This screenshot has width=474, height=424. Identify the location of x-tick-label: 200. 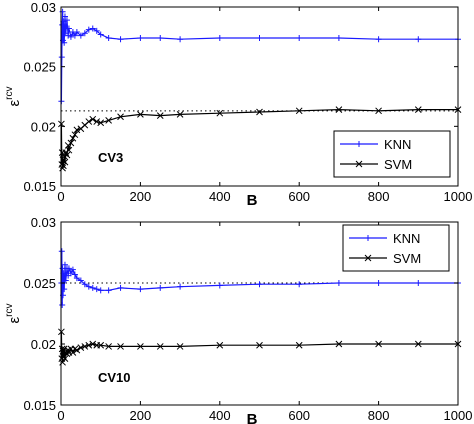
(141, 415).